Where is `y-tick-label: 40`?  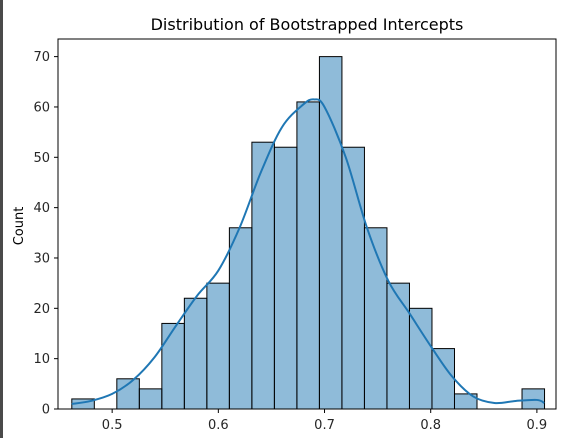
y-tick-label: 40 is located at coordinates (41, 208).